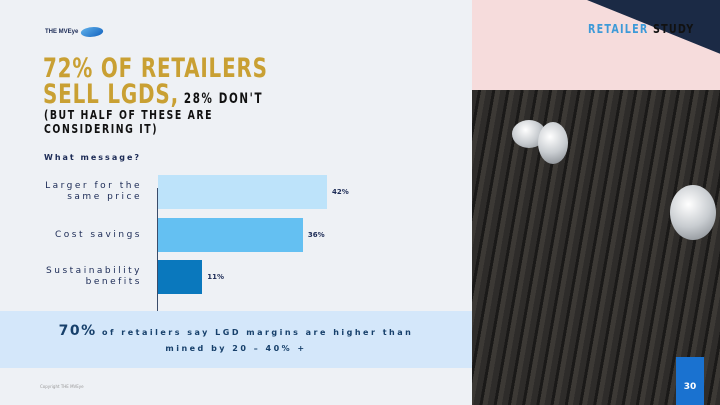  I want to click on section-tag: RETAILER STUDY, so click(641, 29).